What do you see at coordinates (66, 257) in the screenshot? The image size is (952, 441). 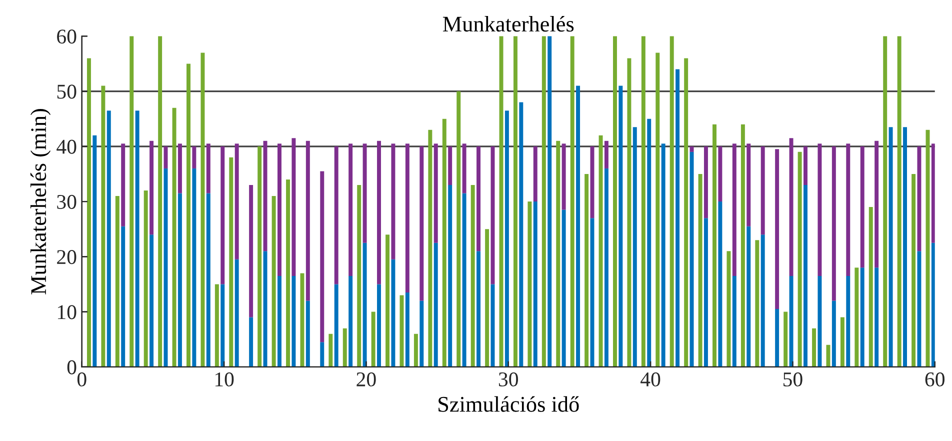 I see `y-tick-label: 20` at bounding box center [66, 257].